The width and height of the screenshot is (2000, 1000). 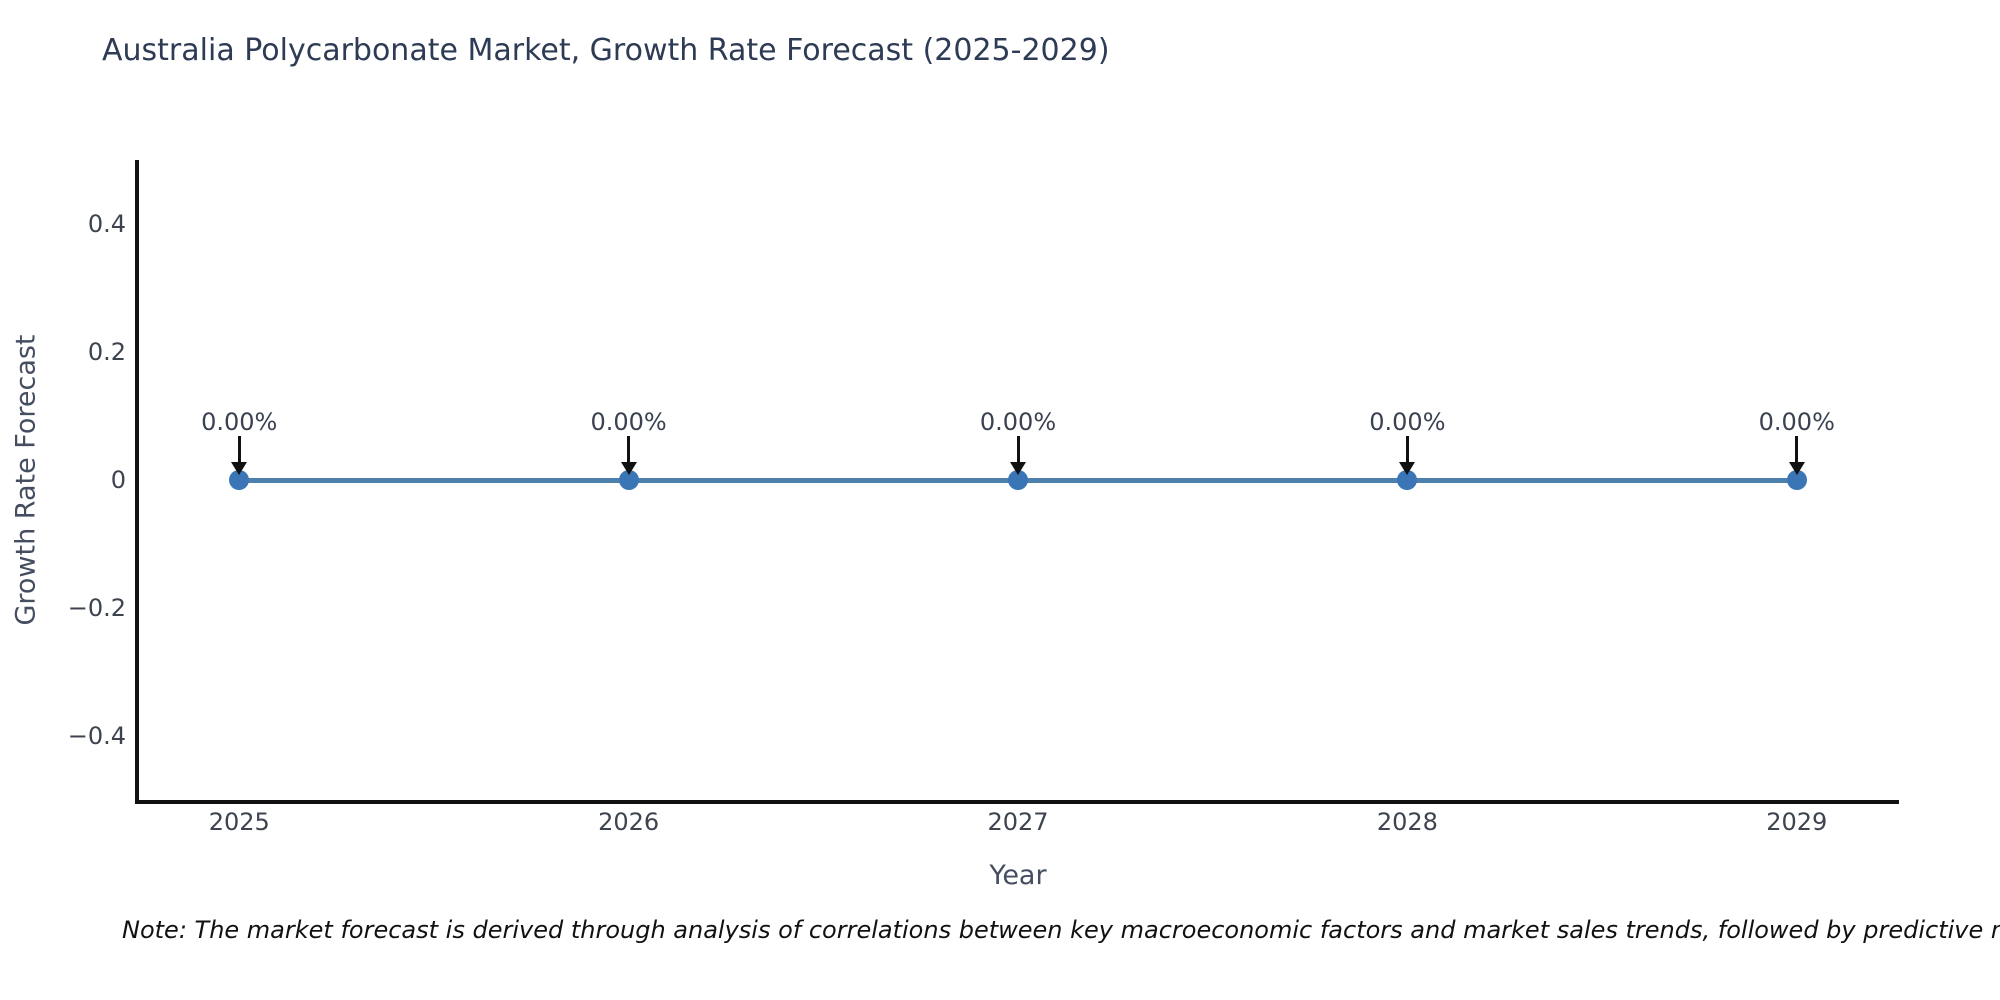 I want to click on x-axis-label: Year, so click(x=1018, y=875).